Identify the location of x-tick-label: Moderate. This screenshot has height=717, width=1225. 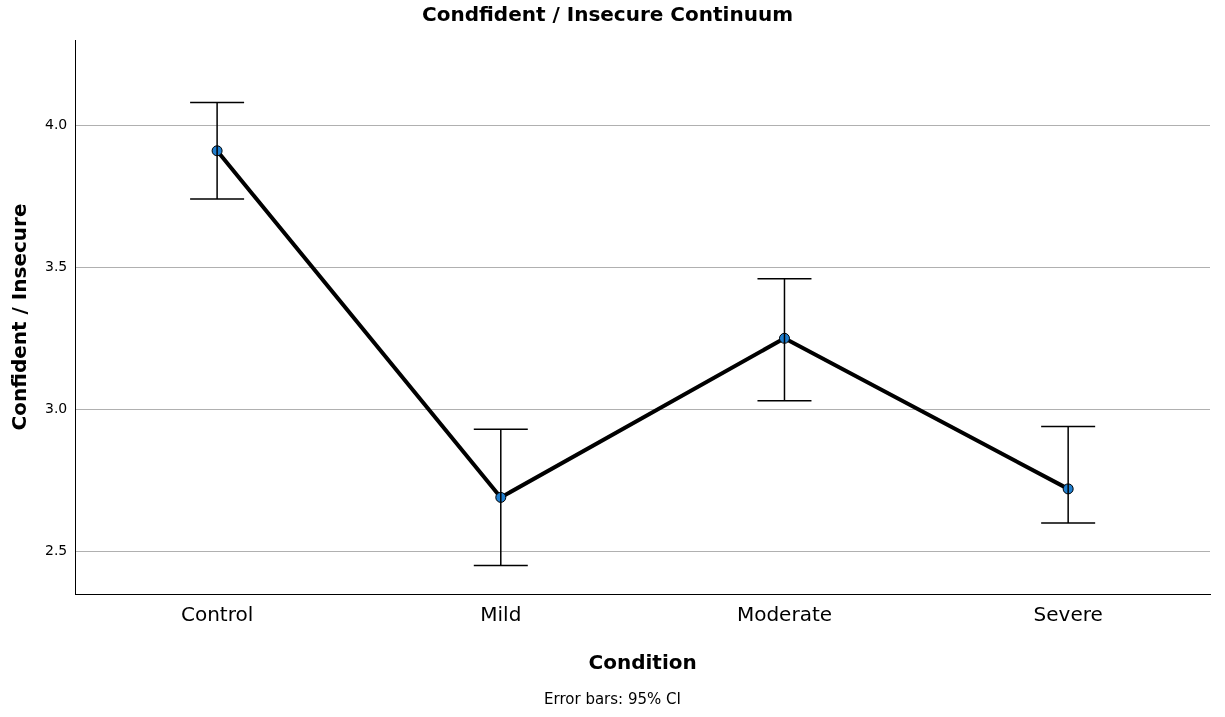
(784, 614).